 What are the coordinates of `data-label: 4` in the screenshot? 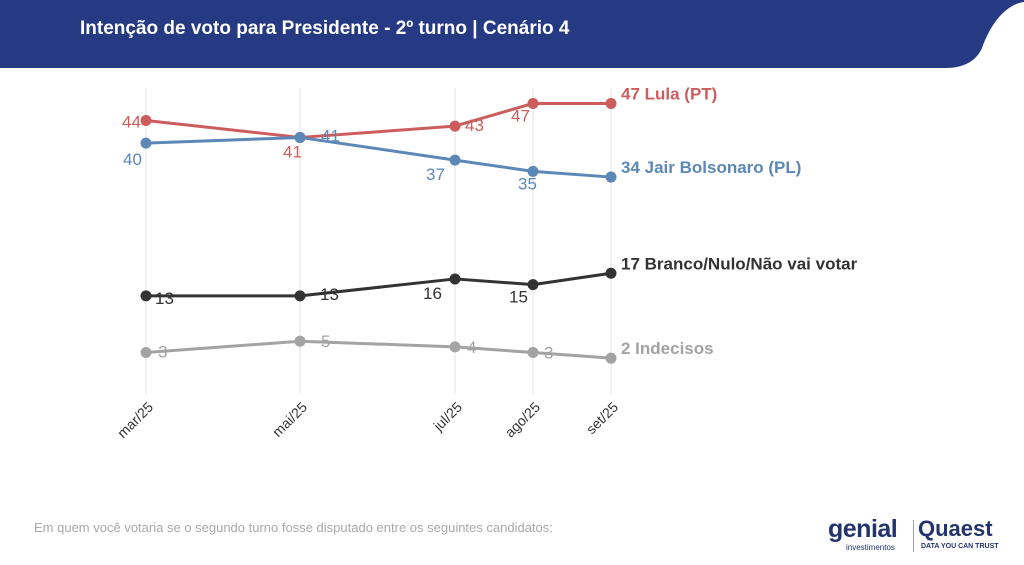 It's located at (471, 347).